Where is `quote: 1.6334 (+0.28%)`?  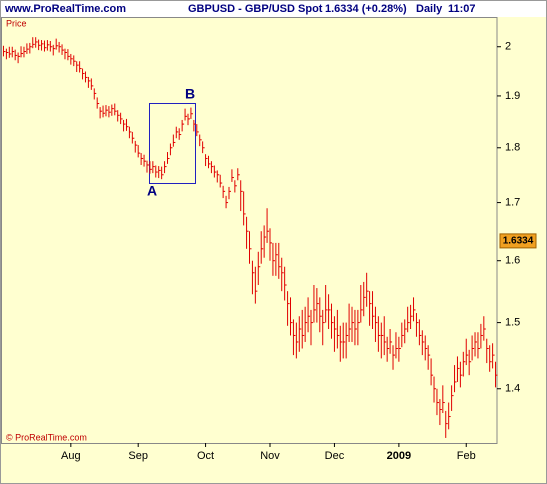 quote: 1.6334 (+0.28%) is located at coordinates (366, 9).